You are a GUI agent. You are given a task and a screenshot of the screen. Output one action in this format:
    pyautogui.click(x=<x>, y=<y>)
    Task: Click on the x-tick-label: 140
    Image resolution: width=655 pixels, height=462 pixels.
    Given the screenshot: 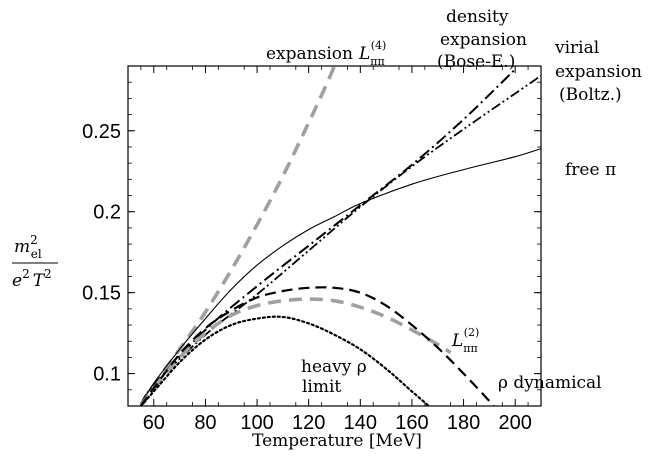 What is the action you would take?
    pyautogui.click(x=360, y=423)
    